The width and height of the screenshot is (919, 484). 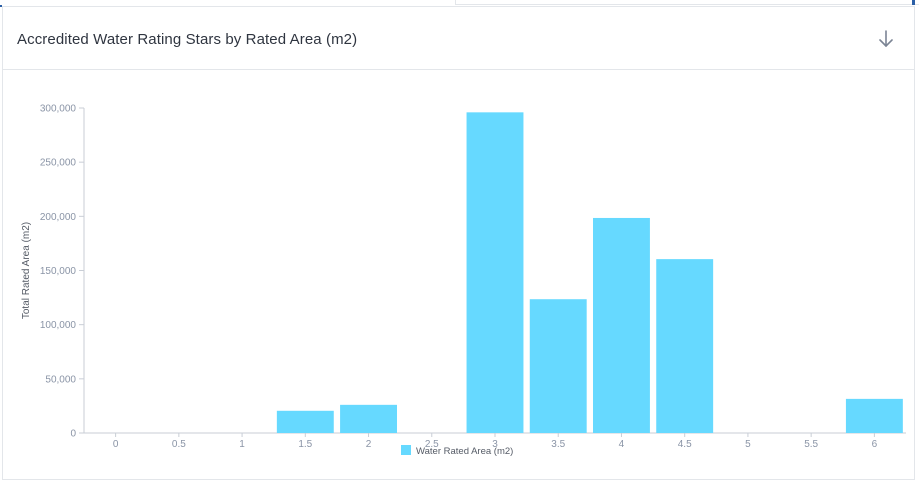 I want to click on x-tick-label: 5, so click(x=748, y=444).